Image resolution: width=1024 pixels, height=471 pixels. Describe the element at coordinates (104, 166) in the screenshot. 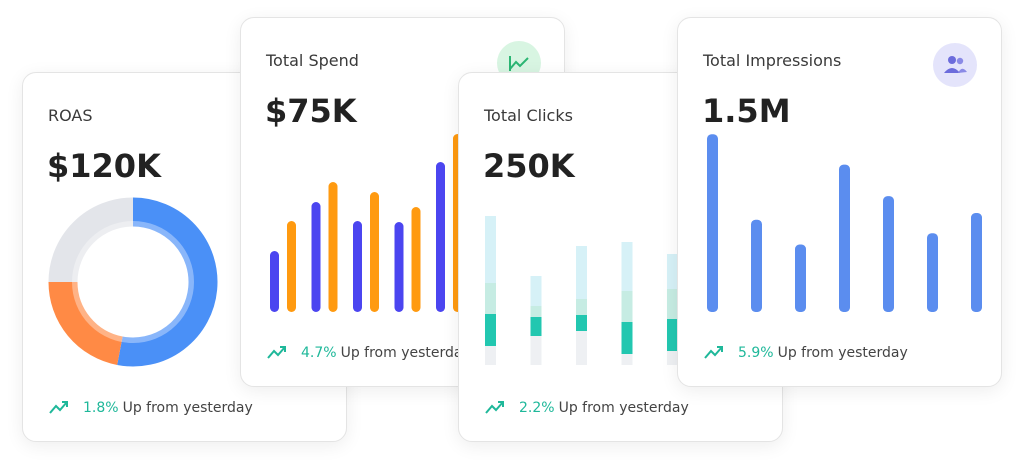

I see `card-value: $120K` at that location.